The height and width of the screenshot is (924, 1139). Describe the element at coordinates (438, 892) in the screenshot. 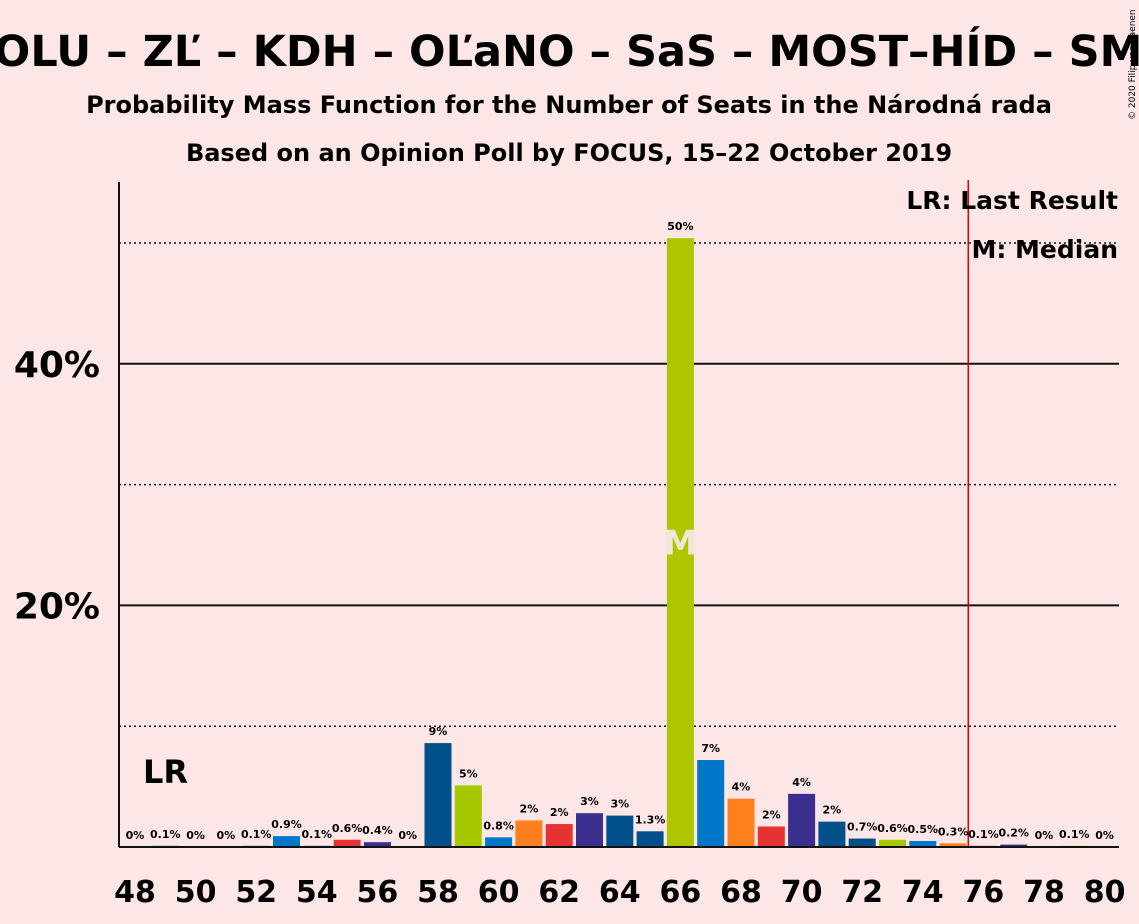

I see `x-tick-label: 58` at that location.